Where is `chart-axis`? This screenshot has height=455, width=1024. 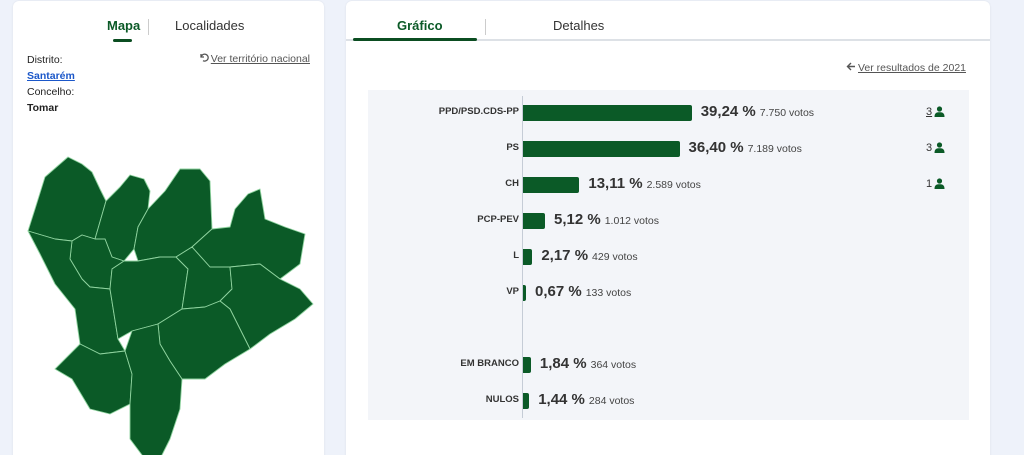 chart-axis is located at coordinates (522, 257).